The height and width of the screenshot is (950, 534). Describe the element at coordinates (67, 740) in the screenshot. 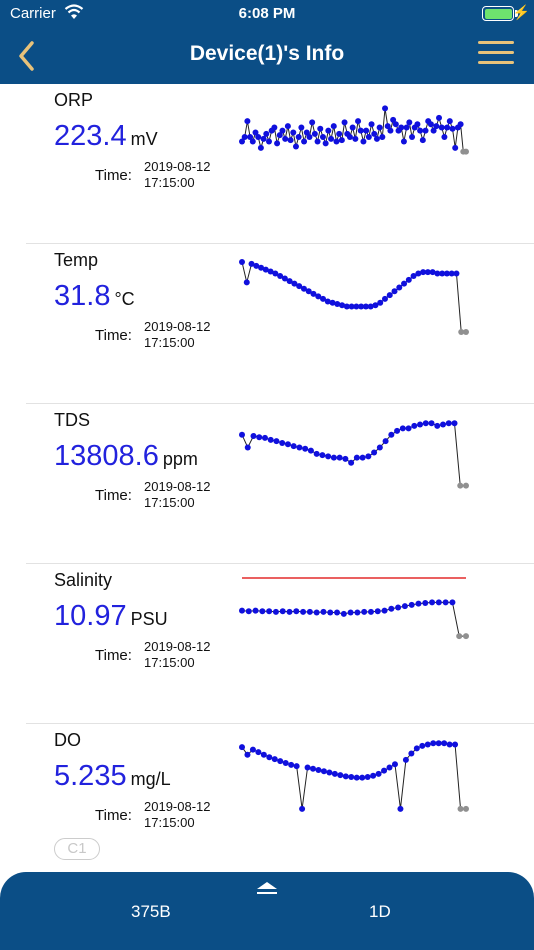

I see `sensor-name: DO` at that location.